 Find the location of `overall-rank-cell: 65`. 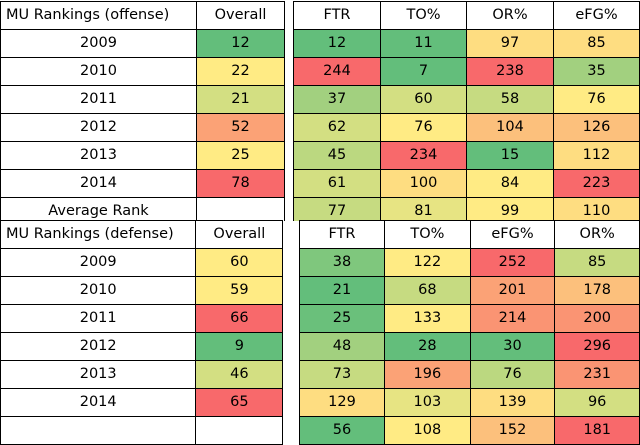

overall-rank-cell: 65 is located at coordinates (239, 402).